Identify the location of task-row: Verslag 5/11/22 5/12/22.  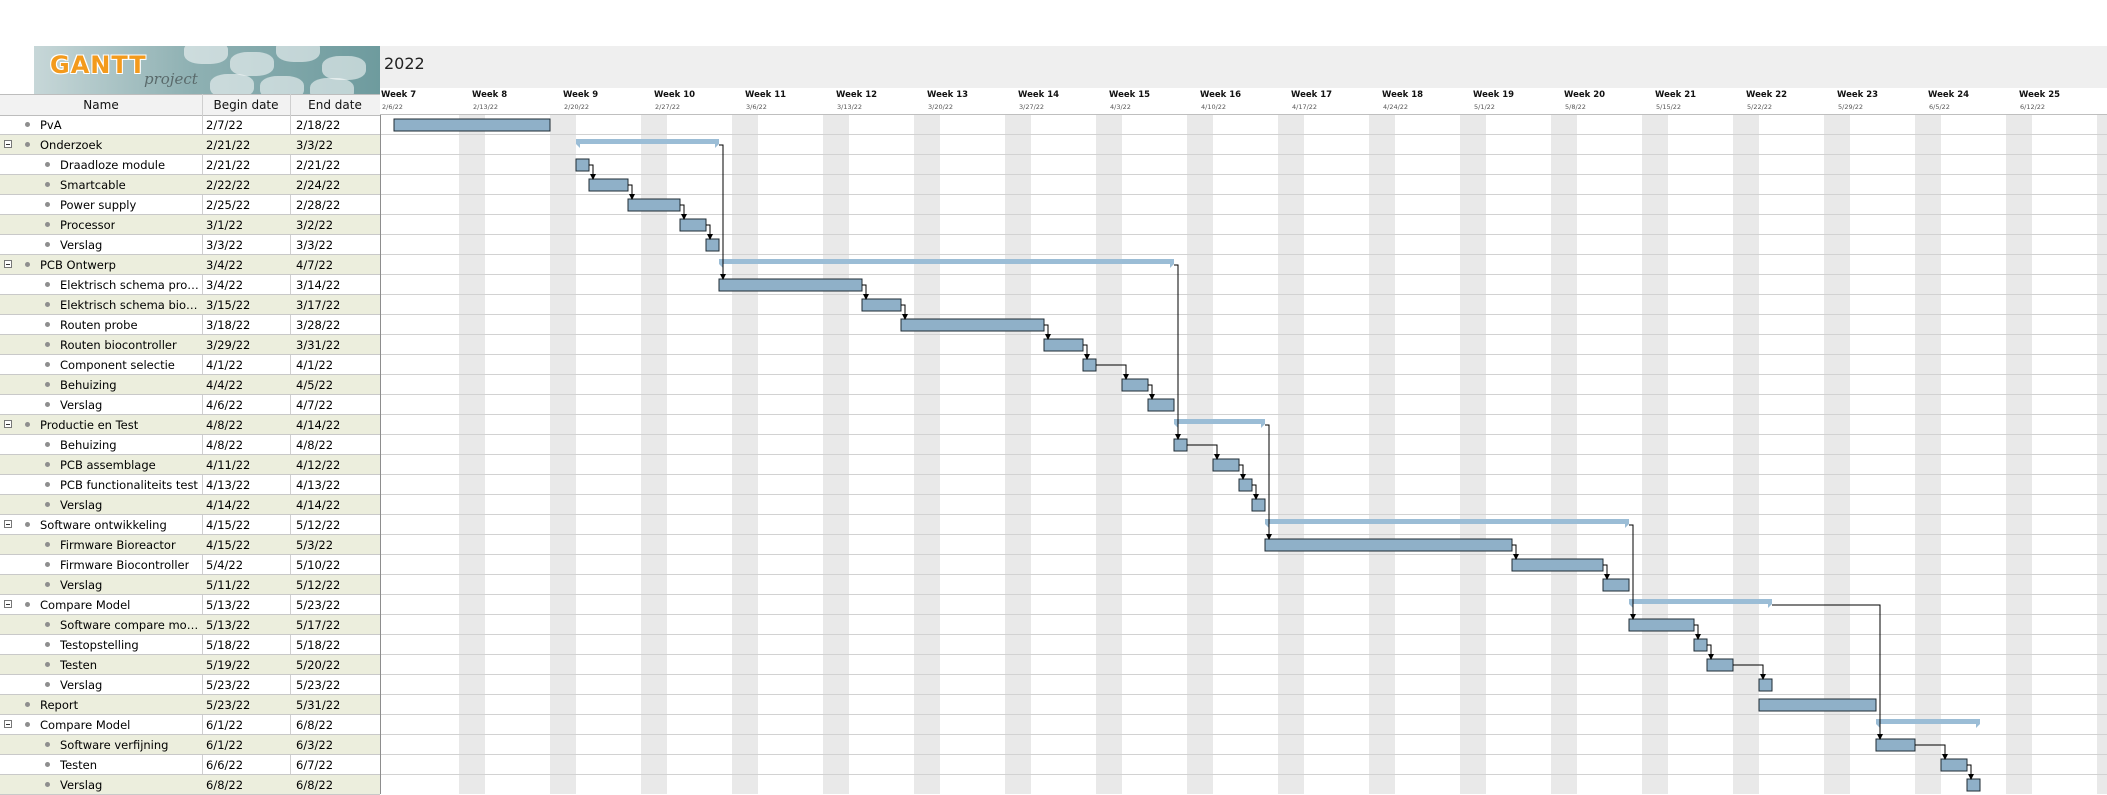
(190, 585).